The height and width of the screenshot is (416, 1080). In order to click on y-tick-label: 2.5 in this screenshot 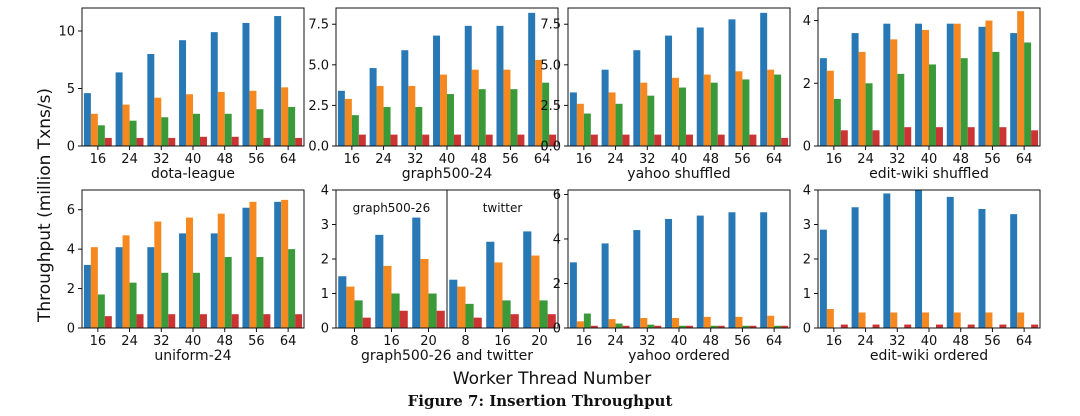, I will do `click(550, 106)`.